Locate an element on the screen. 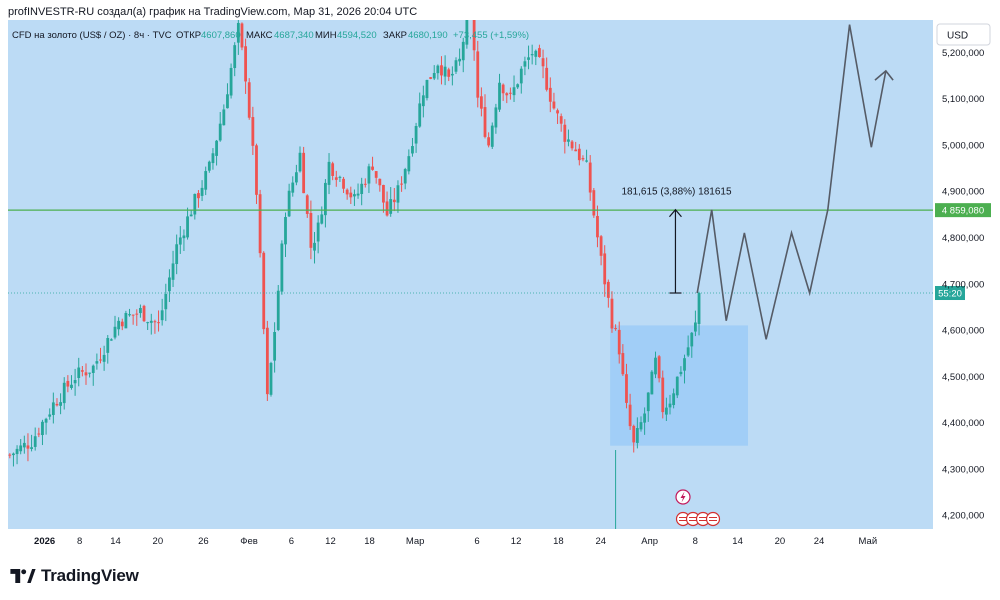 The image size is (1000, 600). x-tick-label: Мар is located at coordinates (415, 541).